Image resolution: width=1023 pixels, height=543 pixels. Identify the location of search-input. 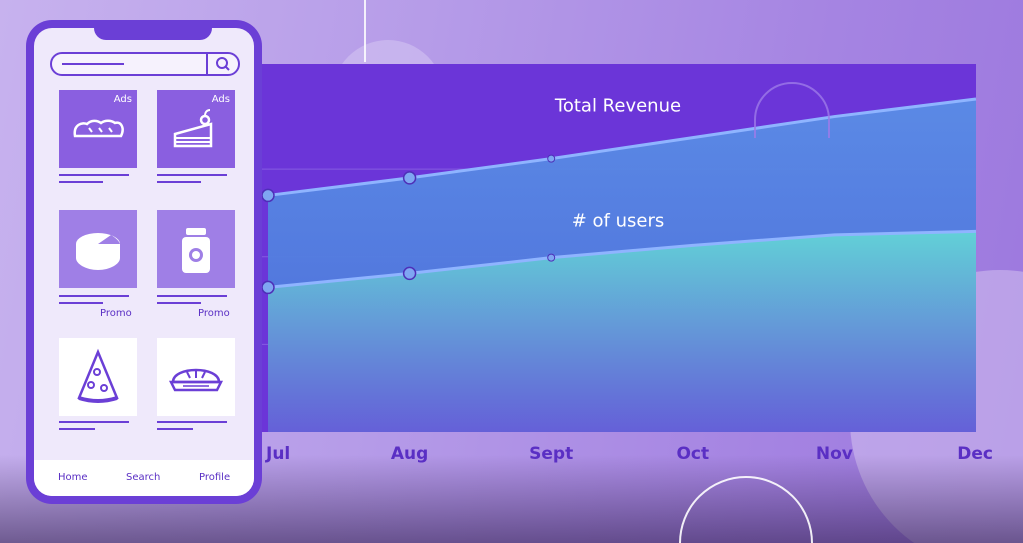
(145, 64).